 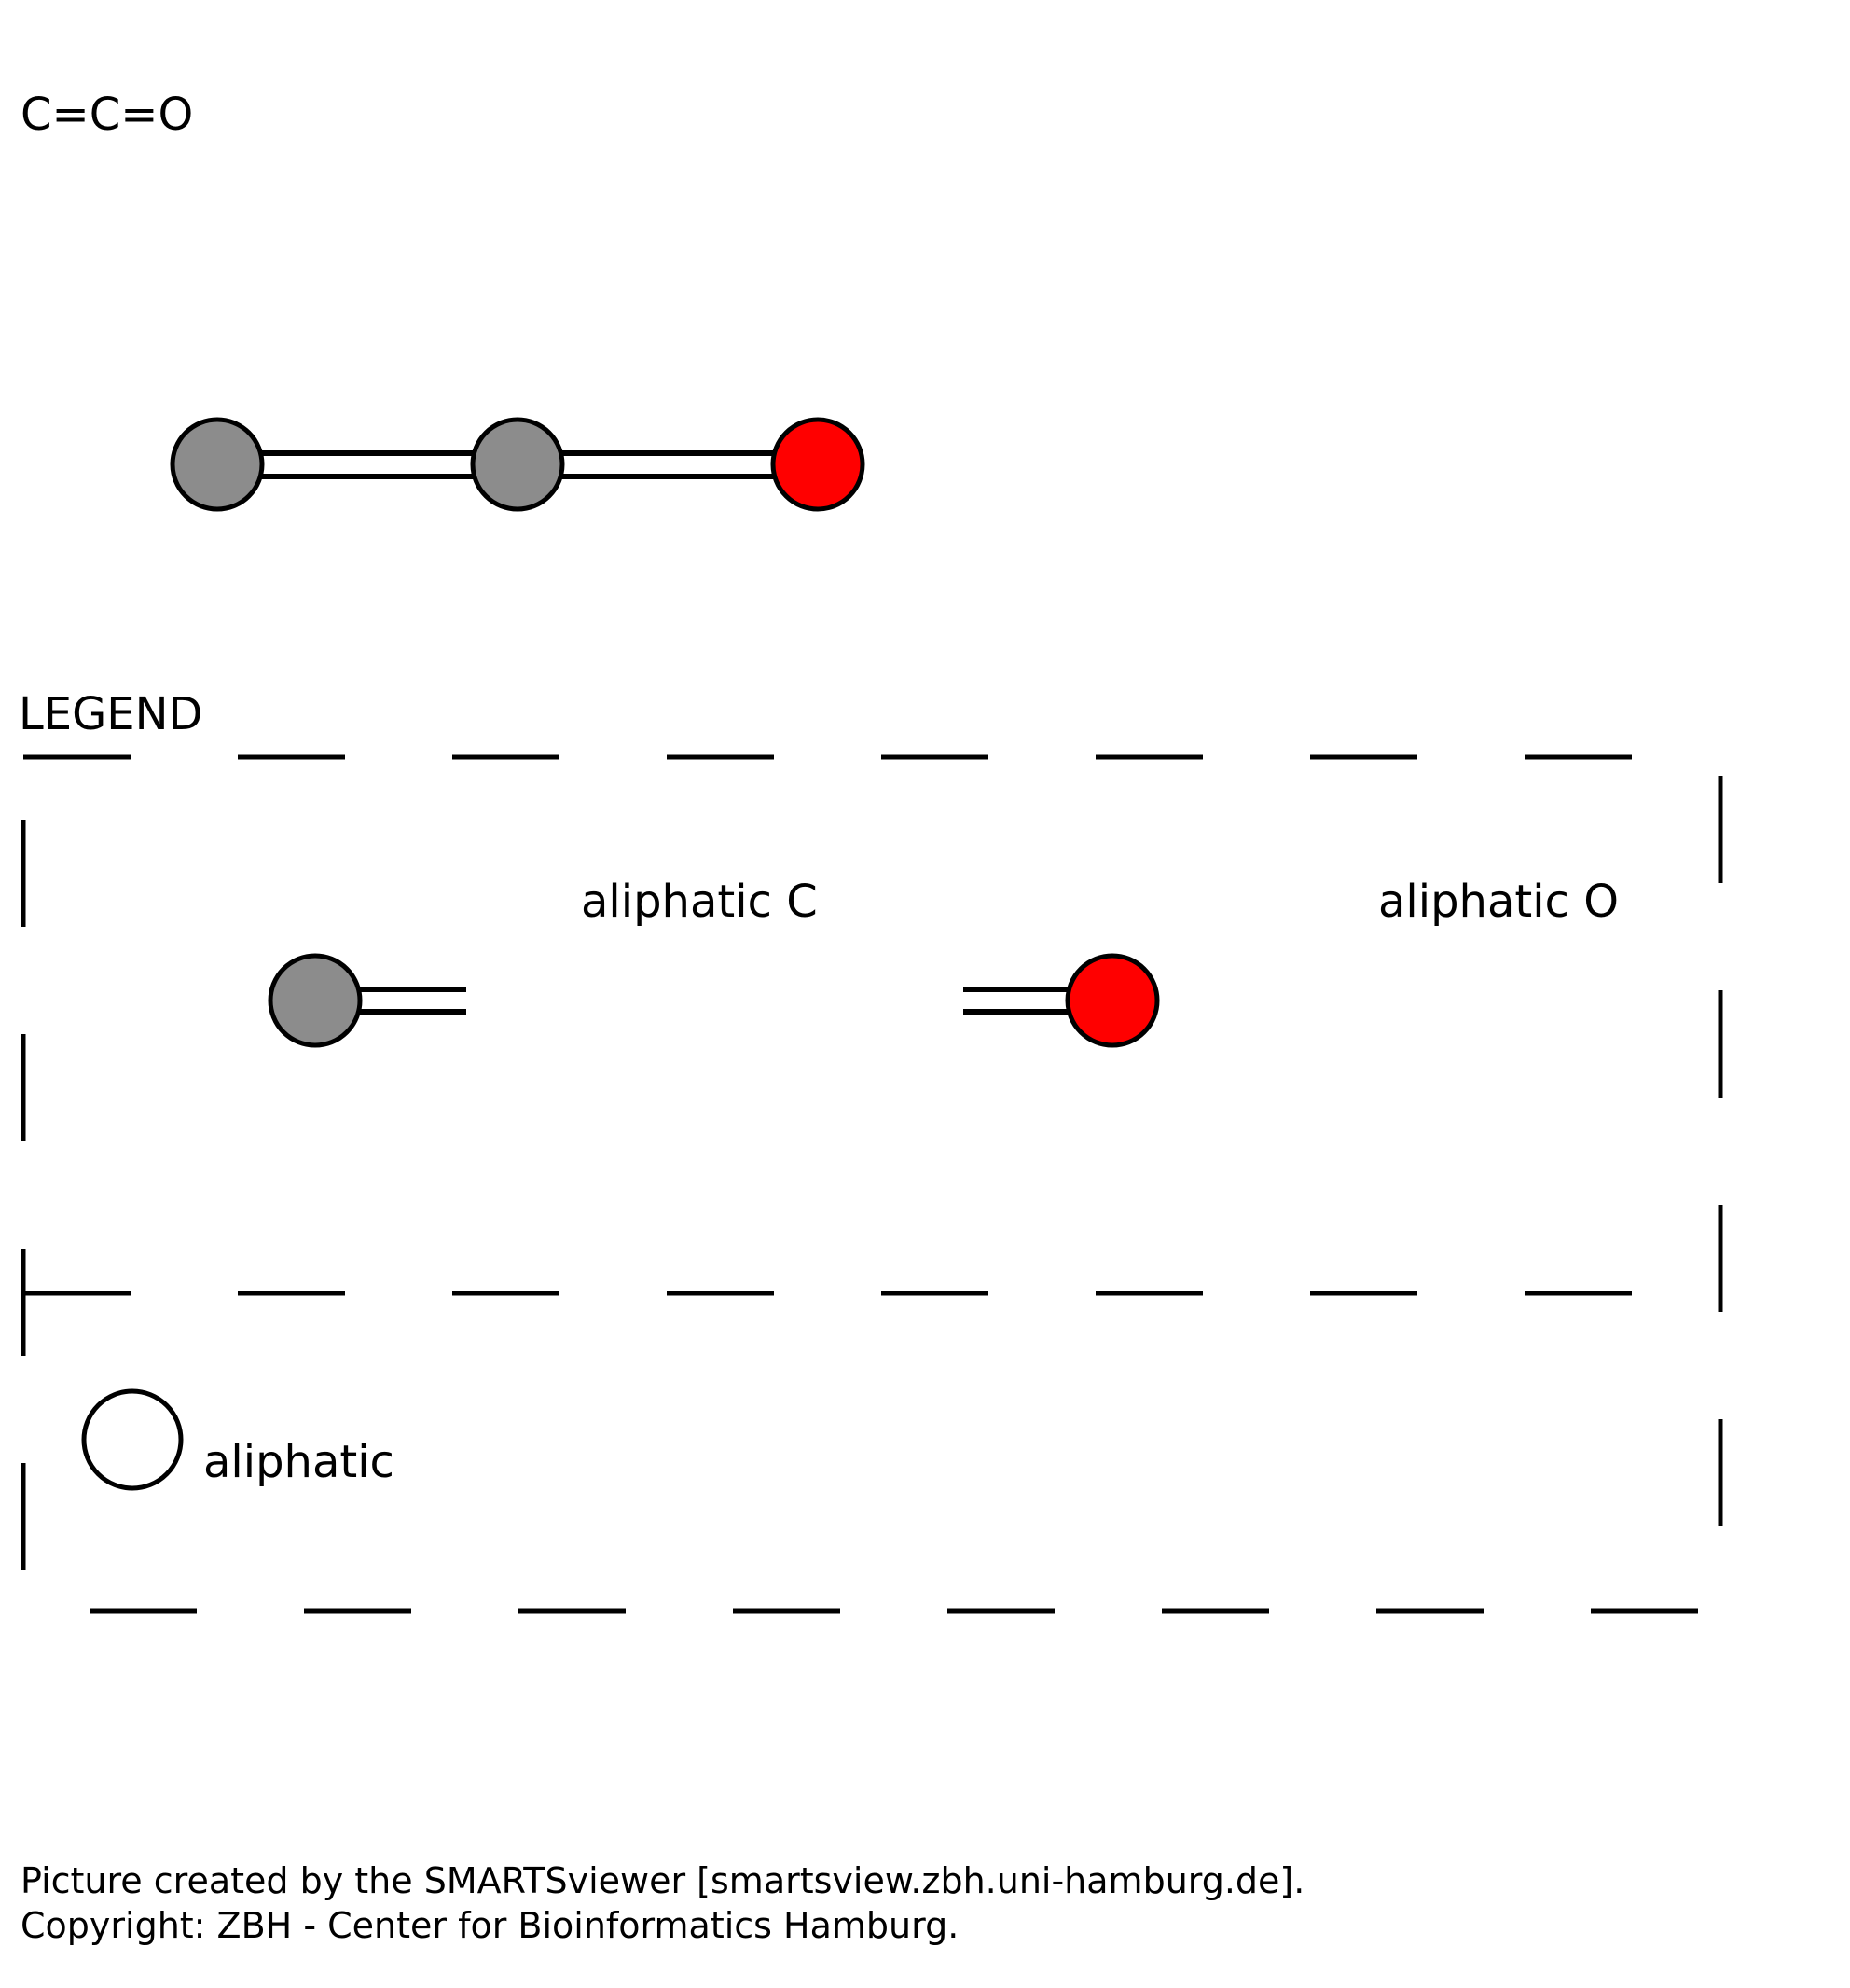 I want to click on bond-c1-c2, so click(x=367, y=465).